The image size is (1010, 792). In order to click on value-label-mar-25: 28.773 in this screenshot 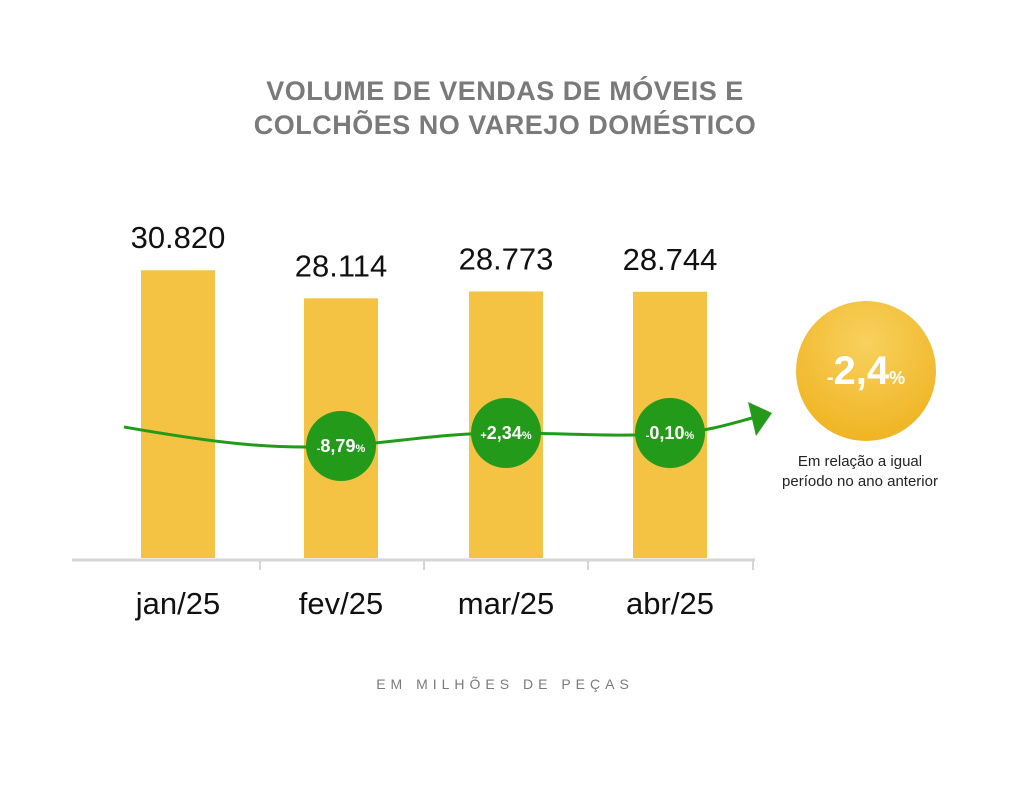, I will do `click(506, 258)`.